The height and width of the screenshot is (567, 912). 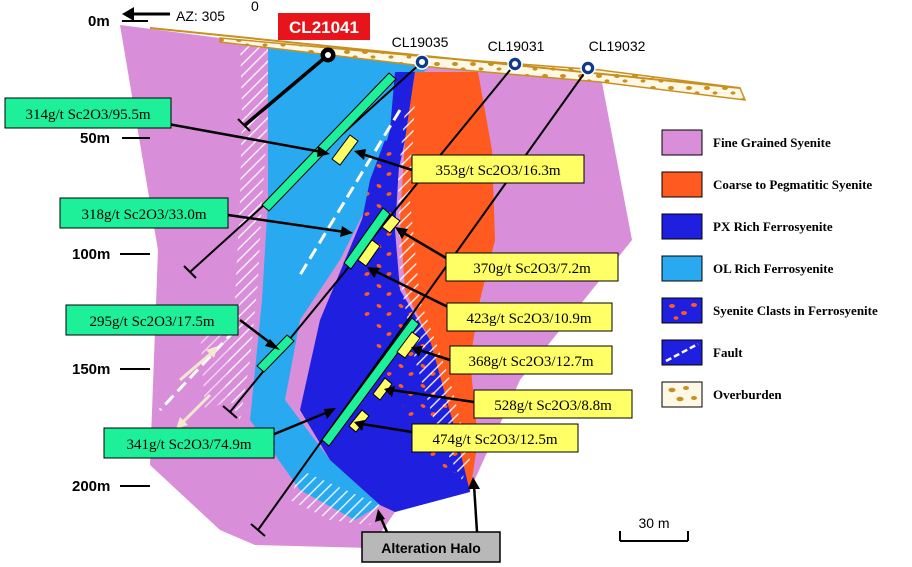 I want to click on alteration-halo-mid, so click(x=216, y=365).